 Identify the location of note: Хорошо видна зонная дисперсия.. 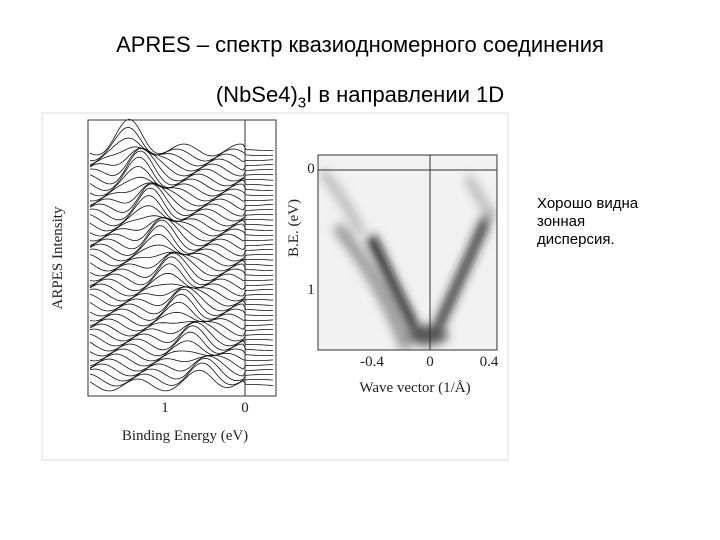
(588, 221).